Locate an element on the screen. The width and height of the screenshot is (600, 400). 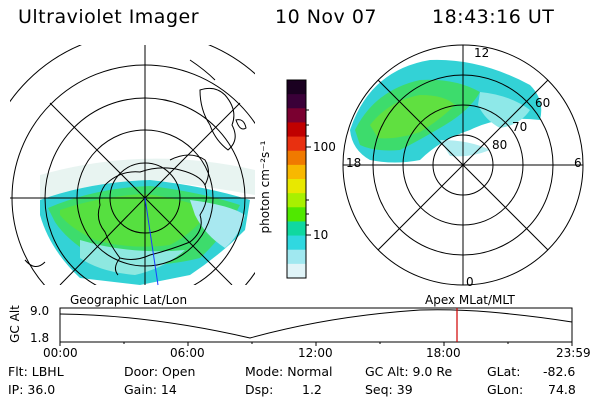
time-label: 18:43:16 UT is located at coordinates (493, 17).